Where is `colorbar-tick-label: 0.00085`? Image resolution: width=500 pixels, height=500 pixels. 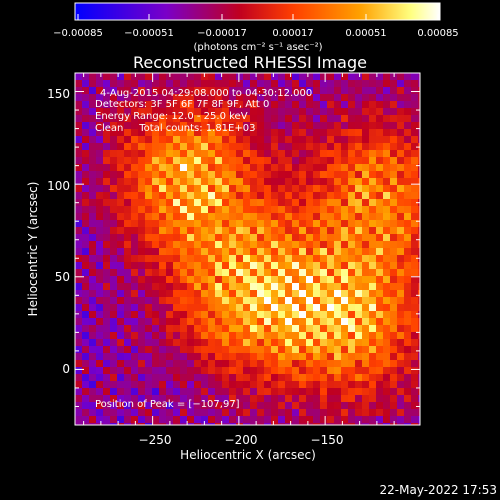 colorbar-tick-label: 0.00085 is located at coordinates (437, 33).